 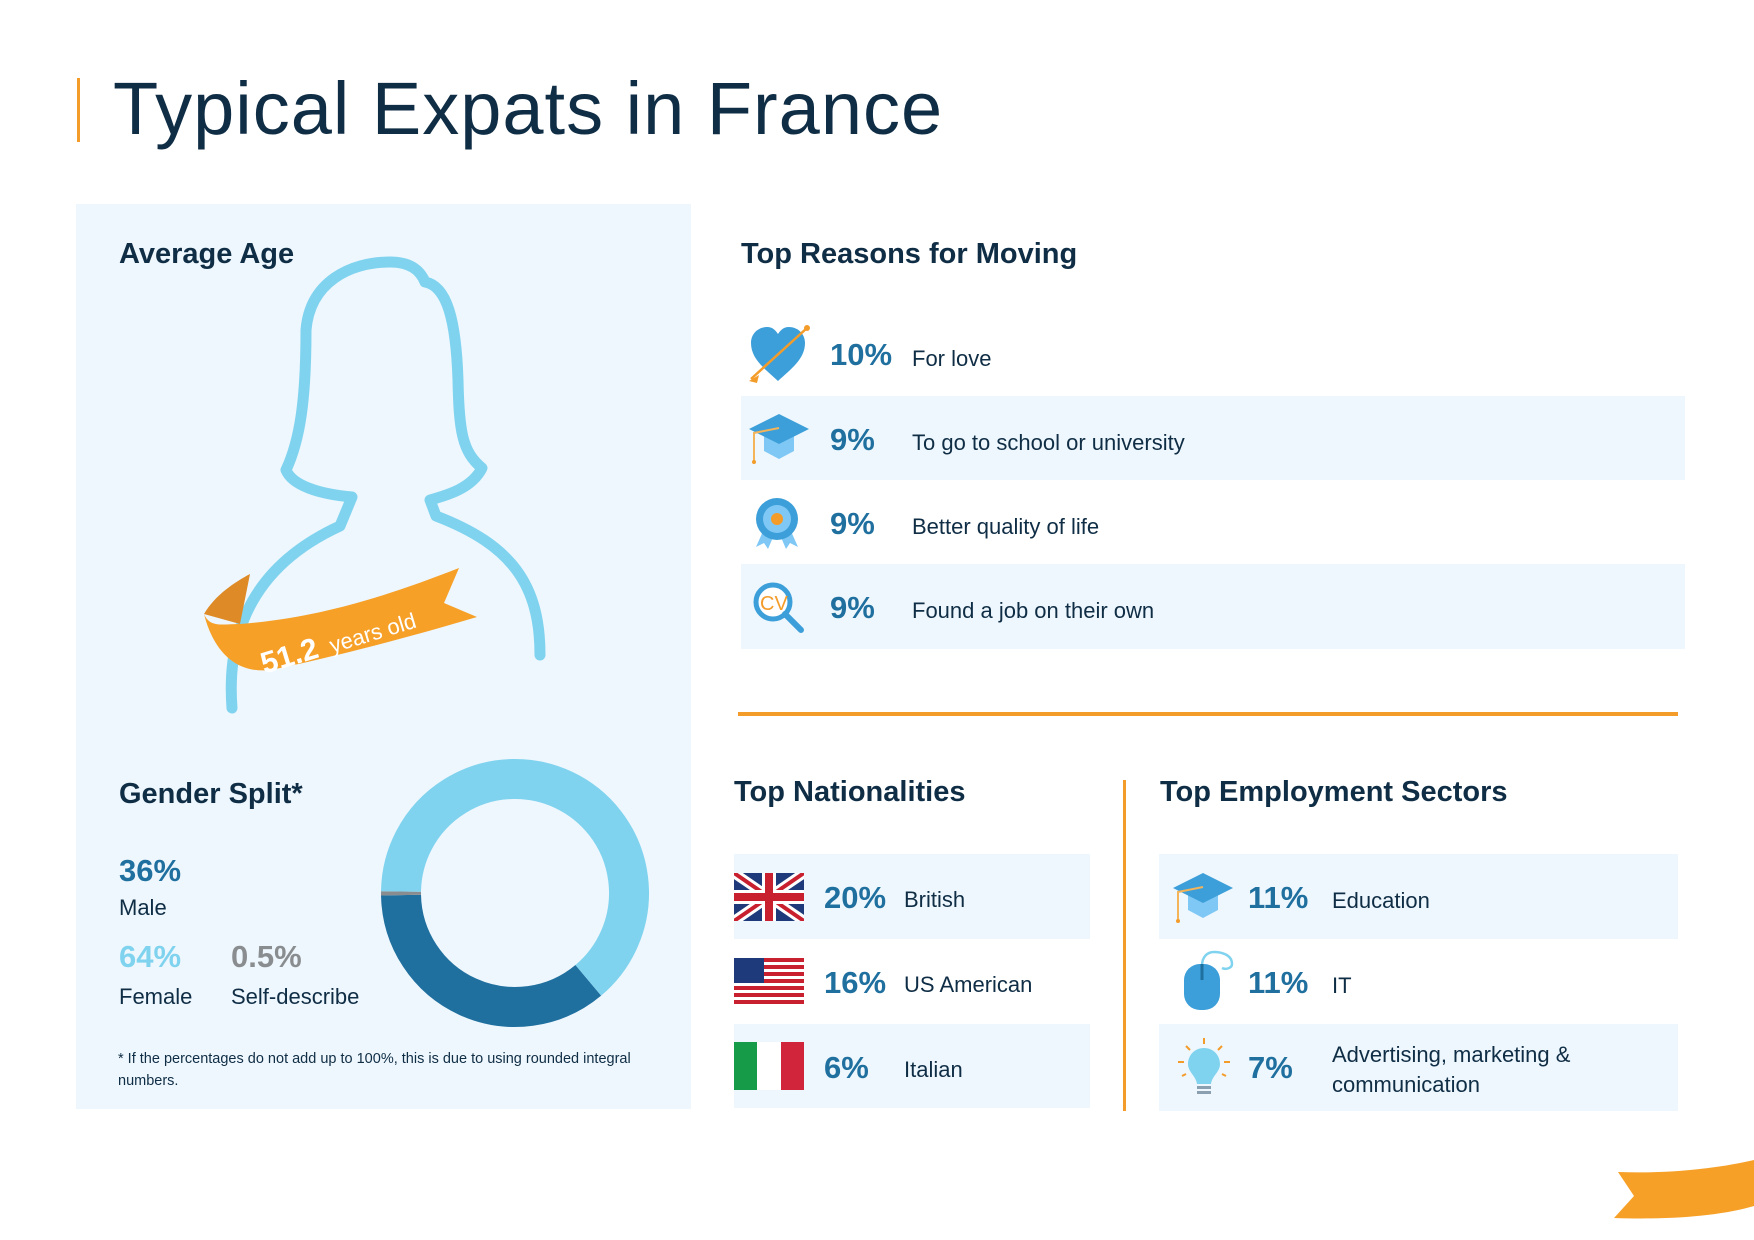 What do you see at coordinates (1006, 526) in the screenshot?
I see `reason-label: Better quality of life` at bounding box center [1006, 526].